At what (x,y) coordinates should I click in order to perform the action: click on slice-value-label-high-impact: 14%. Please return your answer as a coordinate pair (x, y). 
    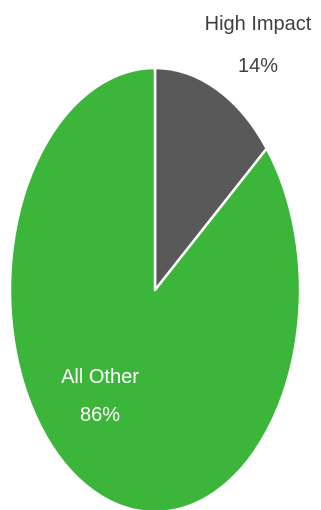
    Looking at the image, I should click on (258, 66).